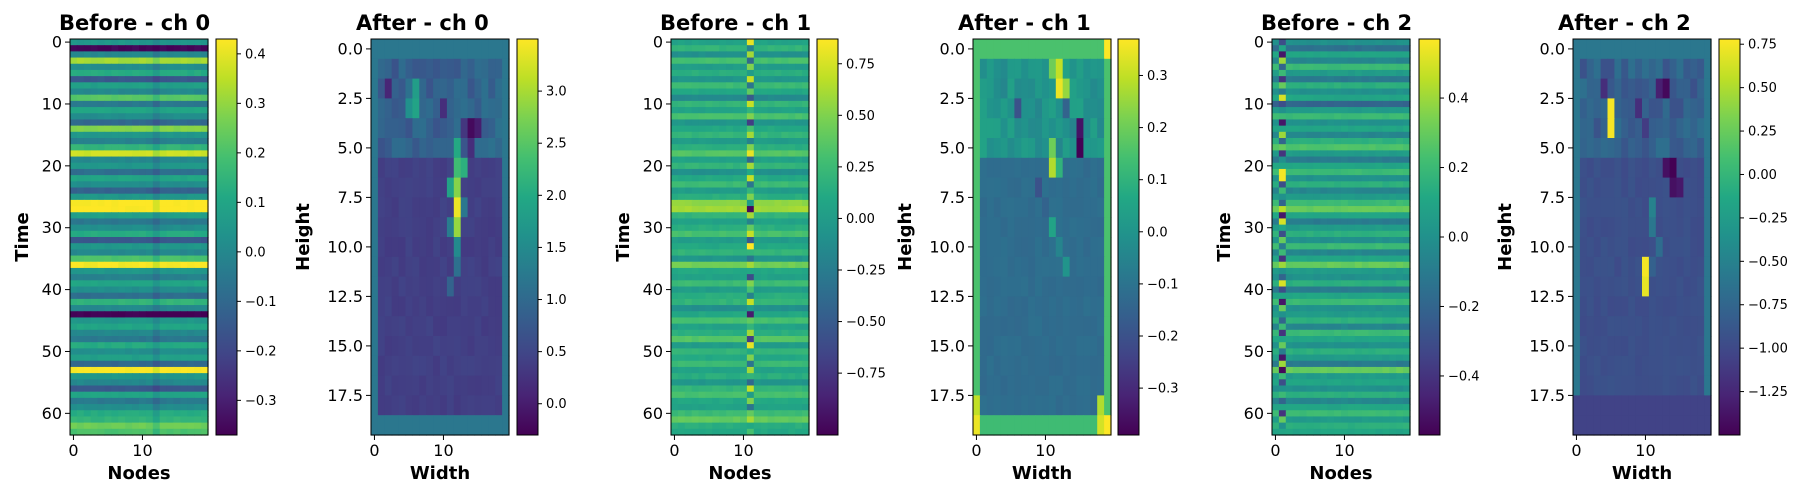  Describe the element at coordinates (1340, 473) in the screenshot. I see `x-axis-label: Nodes` at that location.